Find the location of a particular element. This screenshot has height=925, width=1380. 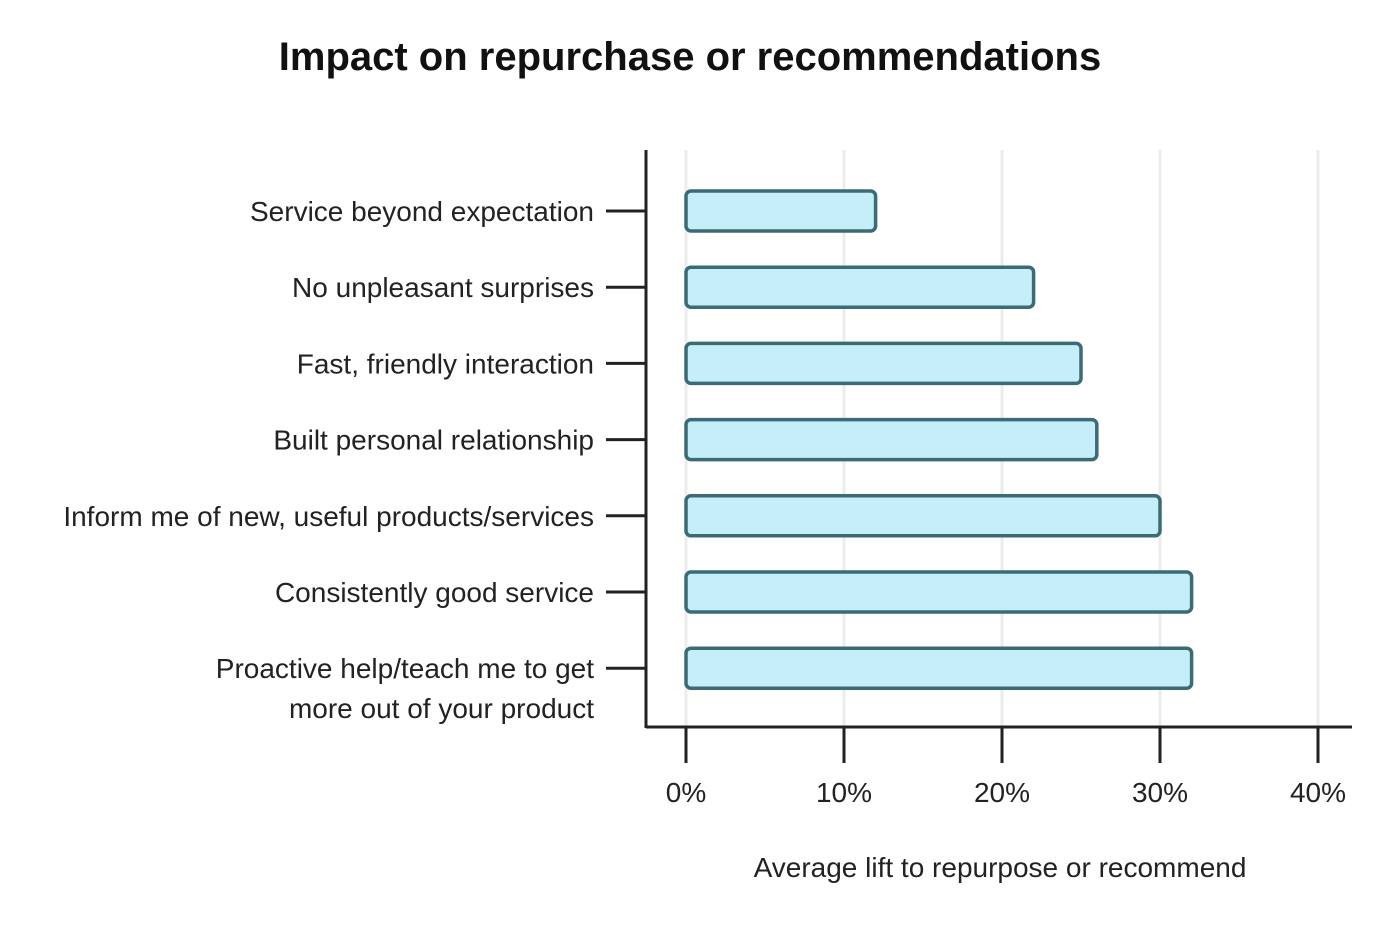

category-label-5-line-0: Consistently good service is located at coordinates (434, 592).